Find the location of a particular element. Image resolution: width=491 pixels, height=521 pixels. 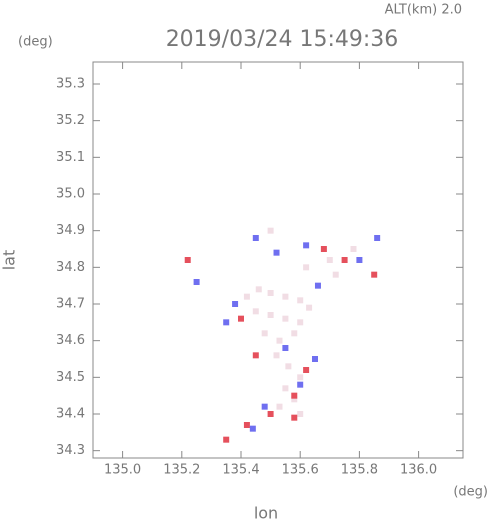

x-unit: (deg) is located at coordinates (470, 492).